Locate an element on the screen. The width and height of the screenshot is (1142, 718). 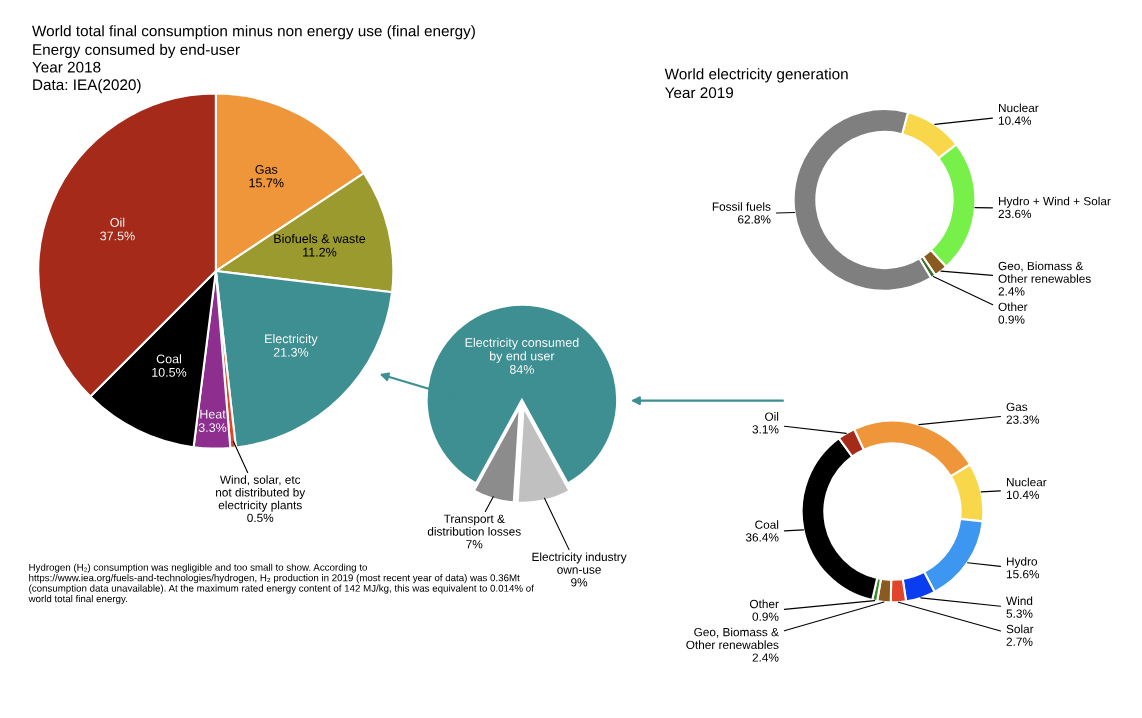
data-label: 5.3% is located at coordinates (1019, 613).